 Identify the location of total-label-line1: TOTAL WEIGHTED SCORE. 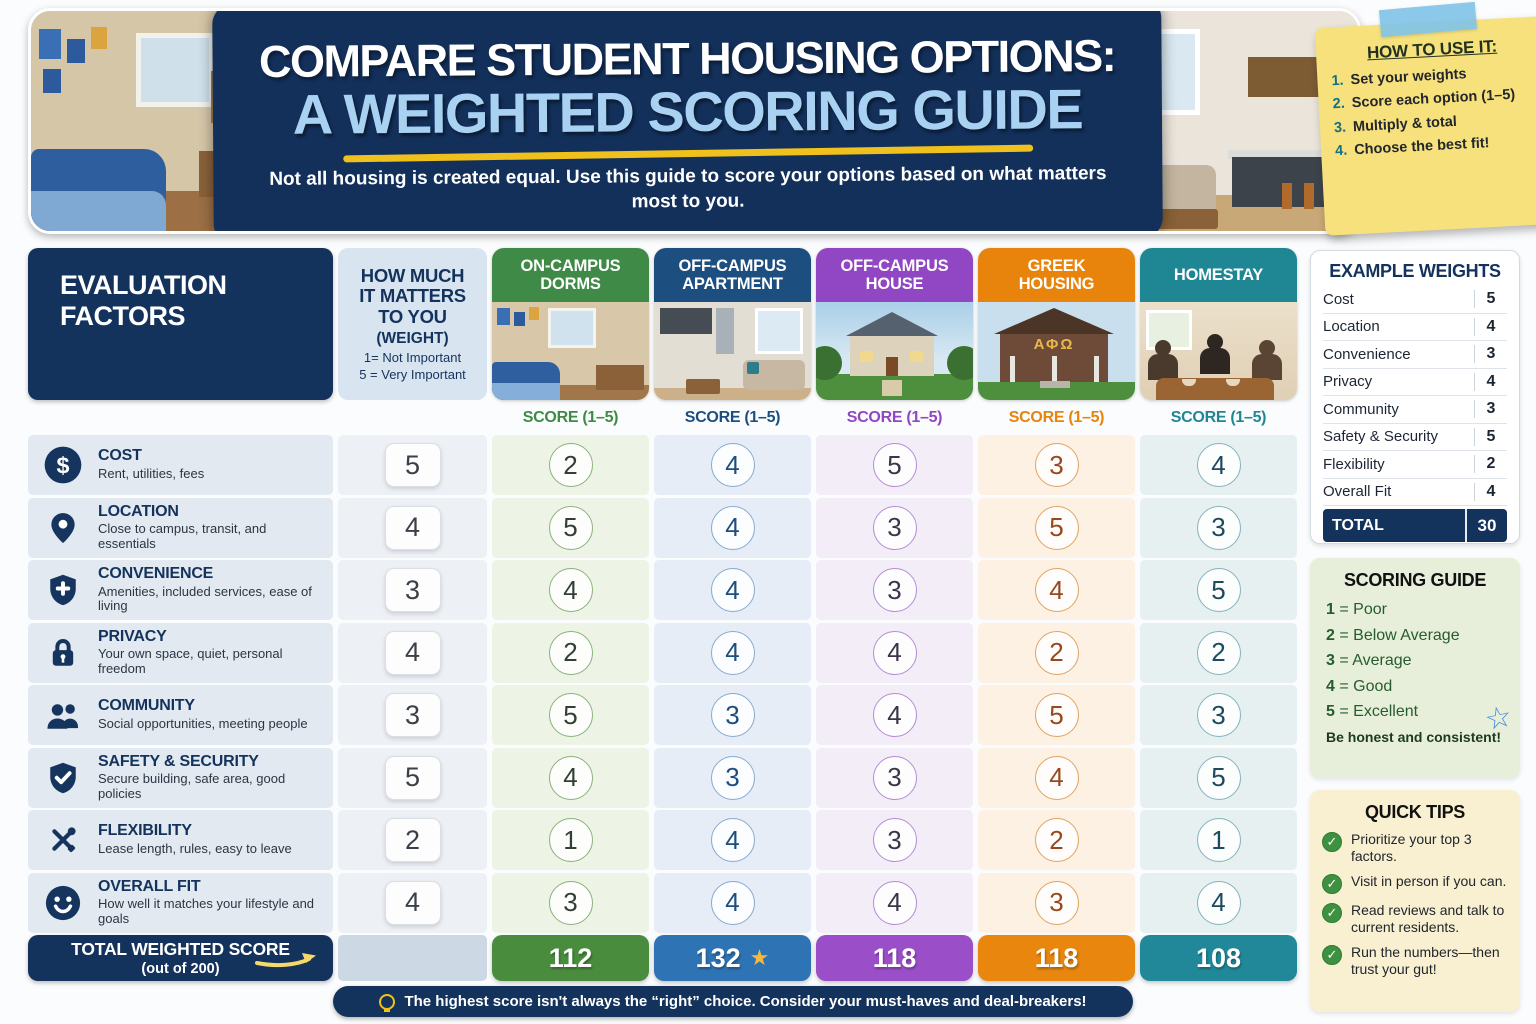
(180, 949).